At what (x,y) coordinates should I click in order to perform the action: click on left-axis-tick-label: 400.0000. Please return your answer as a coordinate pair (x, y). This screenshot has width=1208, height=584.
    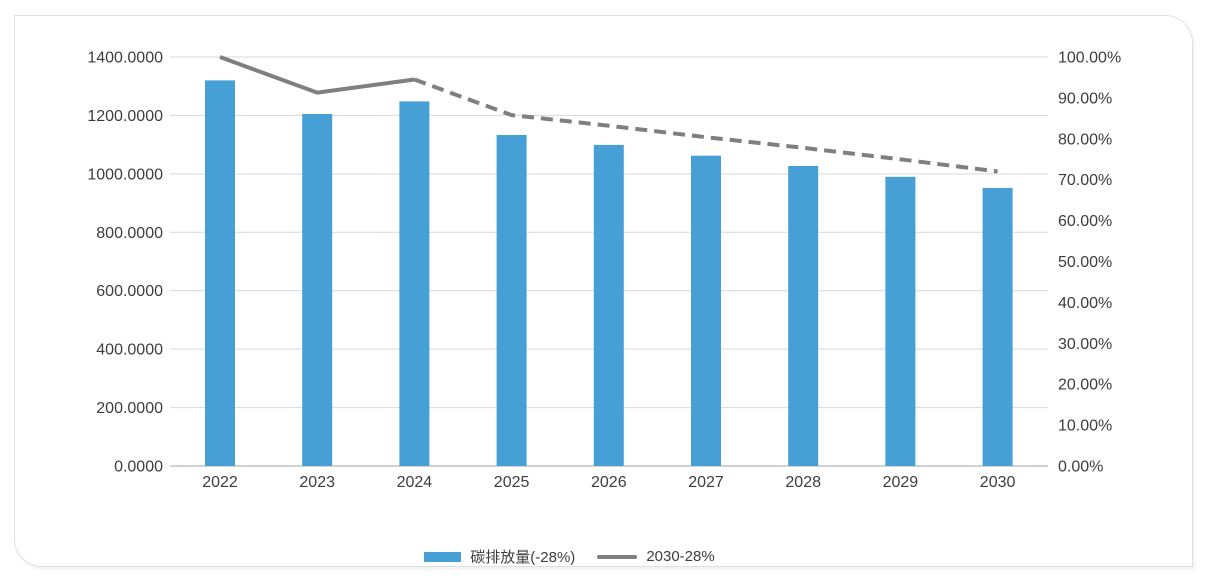
    Looking at the image, I should click on (129, 350).